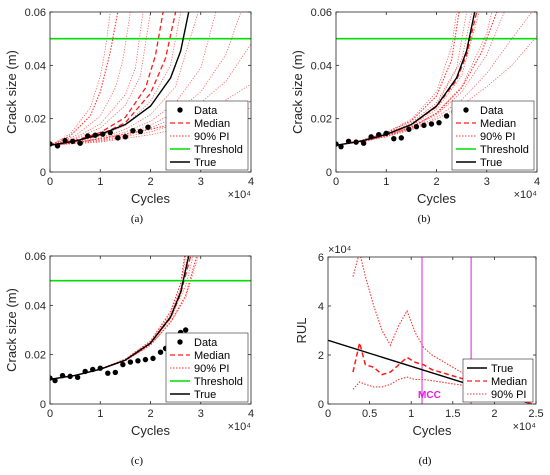  What do you see at coordinates (424, 219) in the screenshot?
I see `panel-caption: (b)` at bounding box center [424, 219].